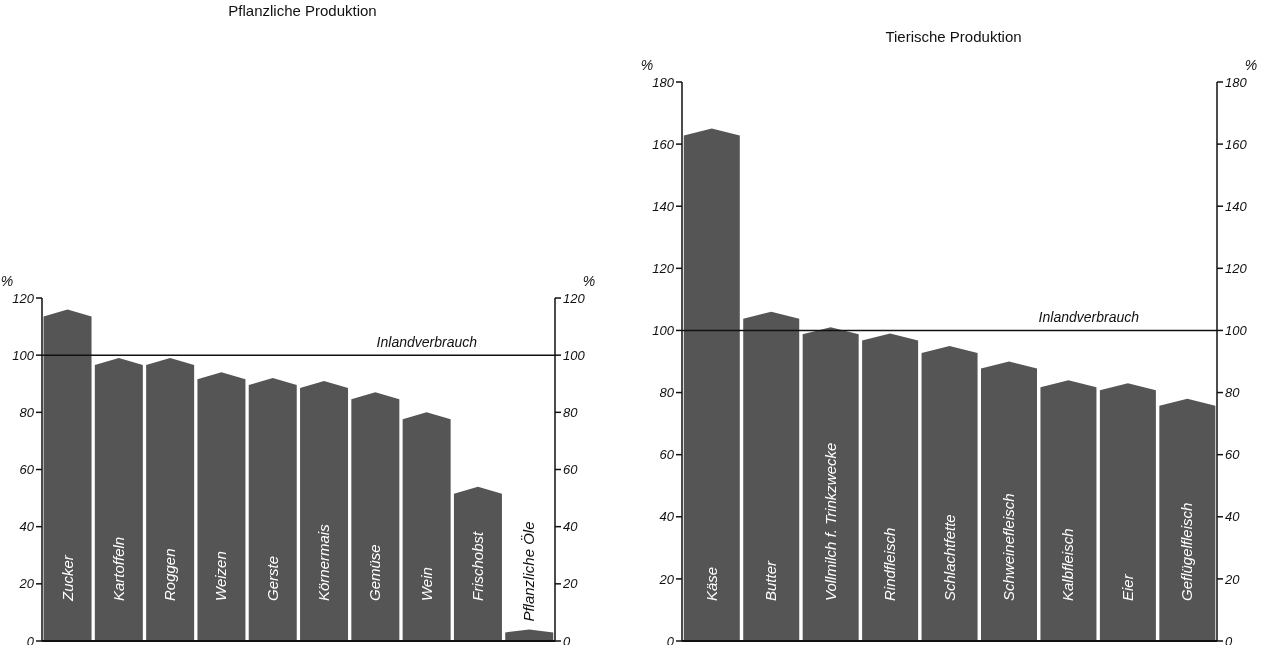 The image size is (1267, 645). Describe the element at coordinates (1068, 564) in the screenshot. I see `x-tick-label: Kalbfleisch` at that location.